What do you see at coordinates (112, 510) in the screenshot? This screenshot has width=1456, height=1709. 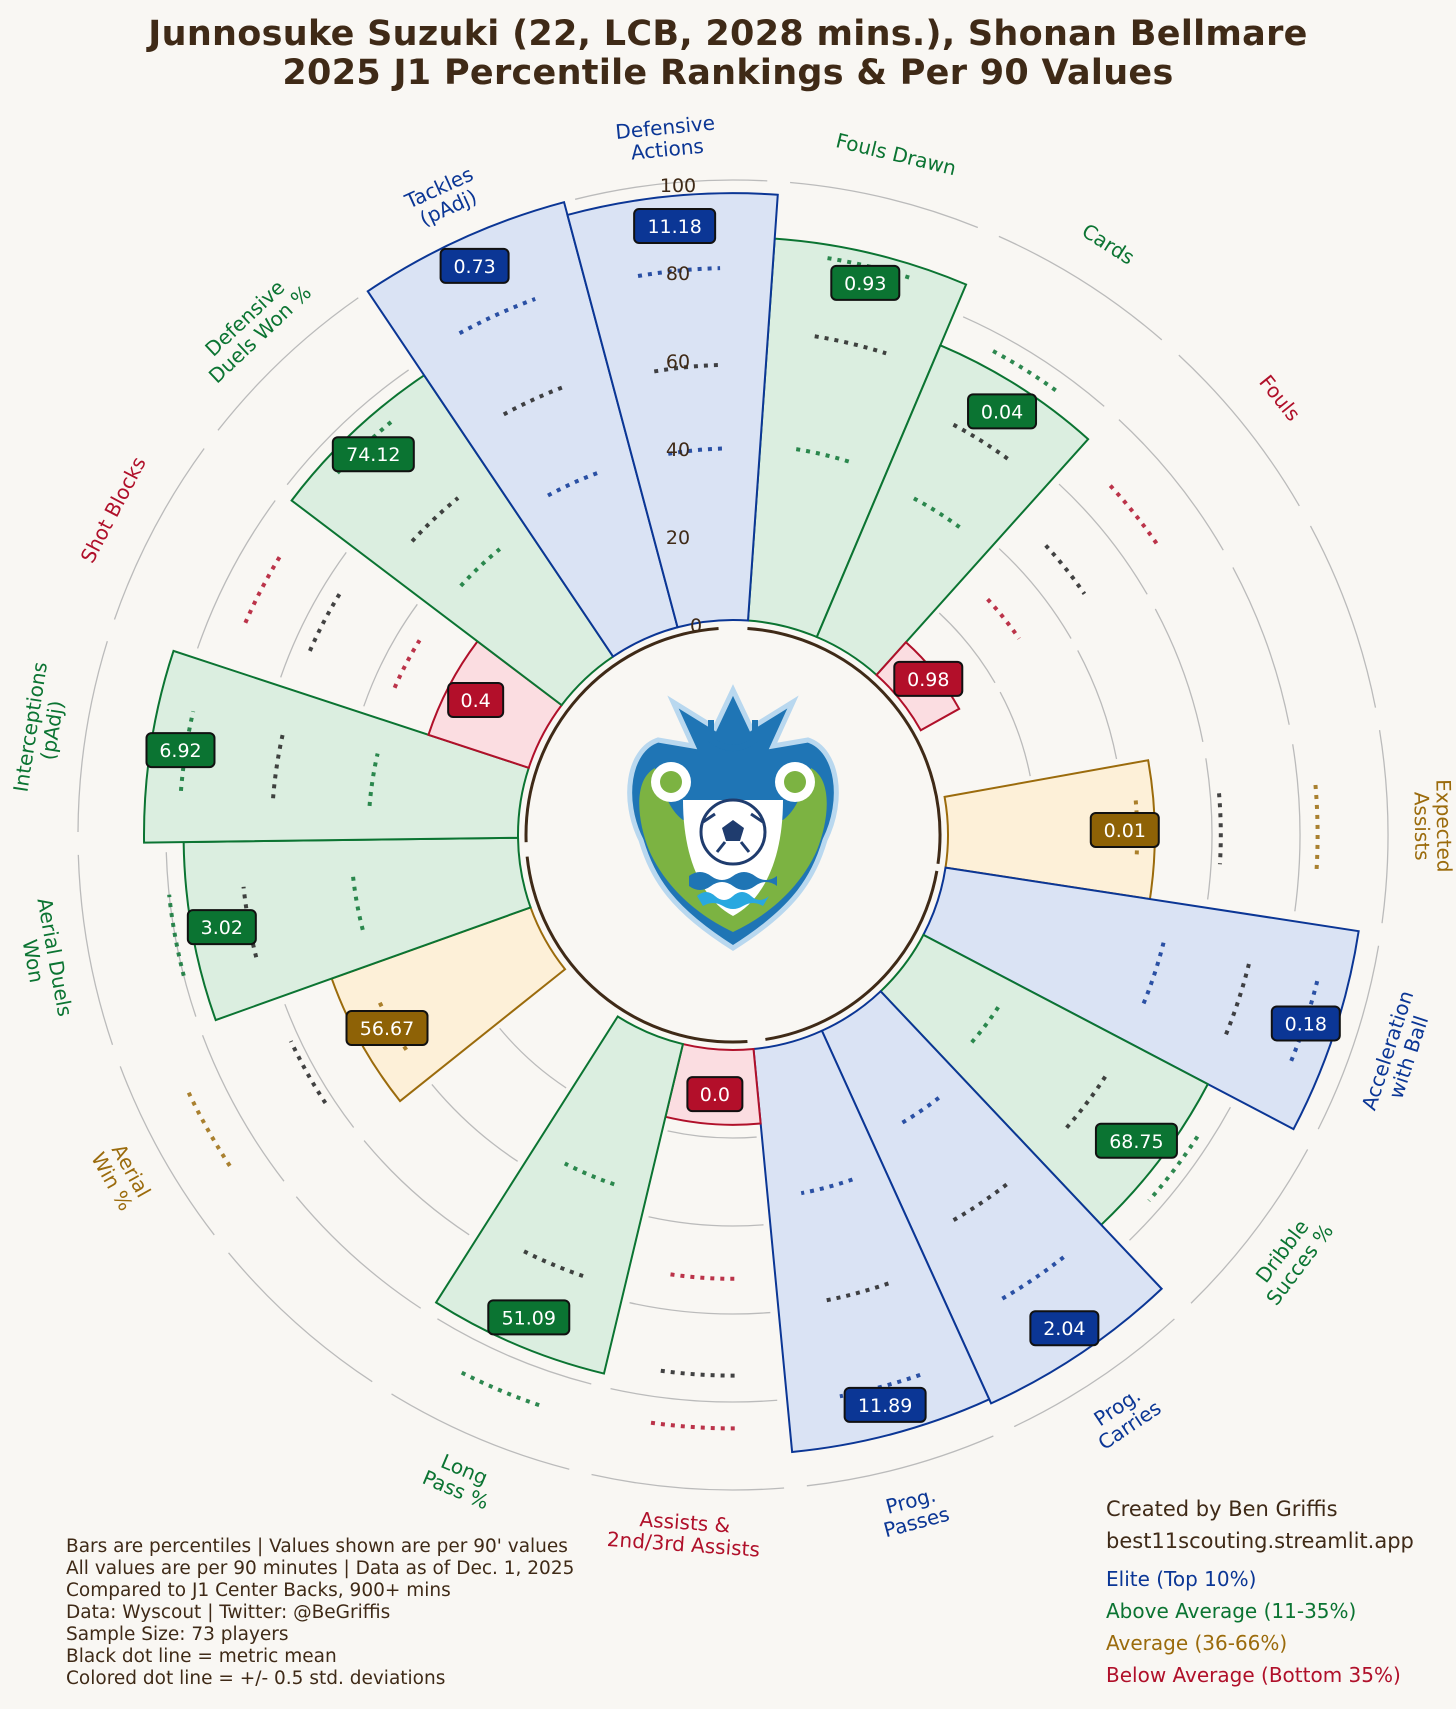 I see `category-label: Shot Blocks` at bounding box center [112, 510].